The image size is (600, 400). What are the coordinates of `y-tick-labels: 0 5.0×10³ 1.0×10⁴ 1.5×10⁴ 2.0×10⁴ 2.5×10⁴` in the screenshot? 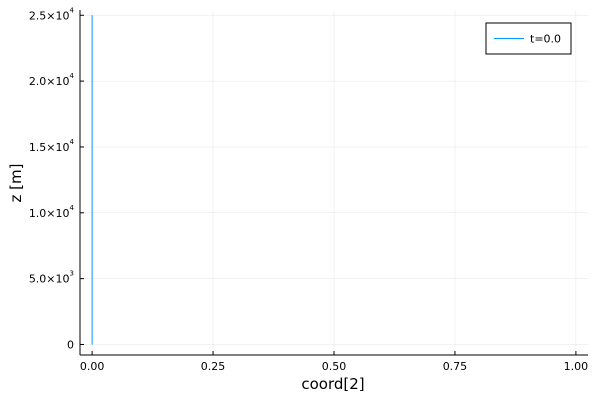 It's located at (52, 178).